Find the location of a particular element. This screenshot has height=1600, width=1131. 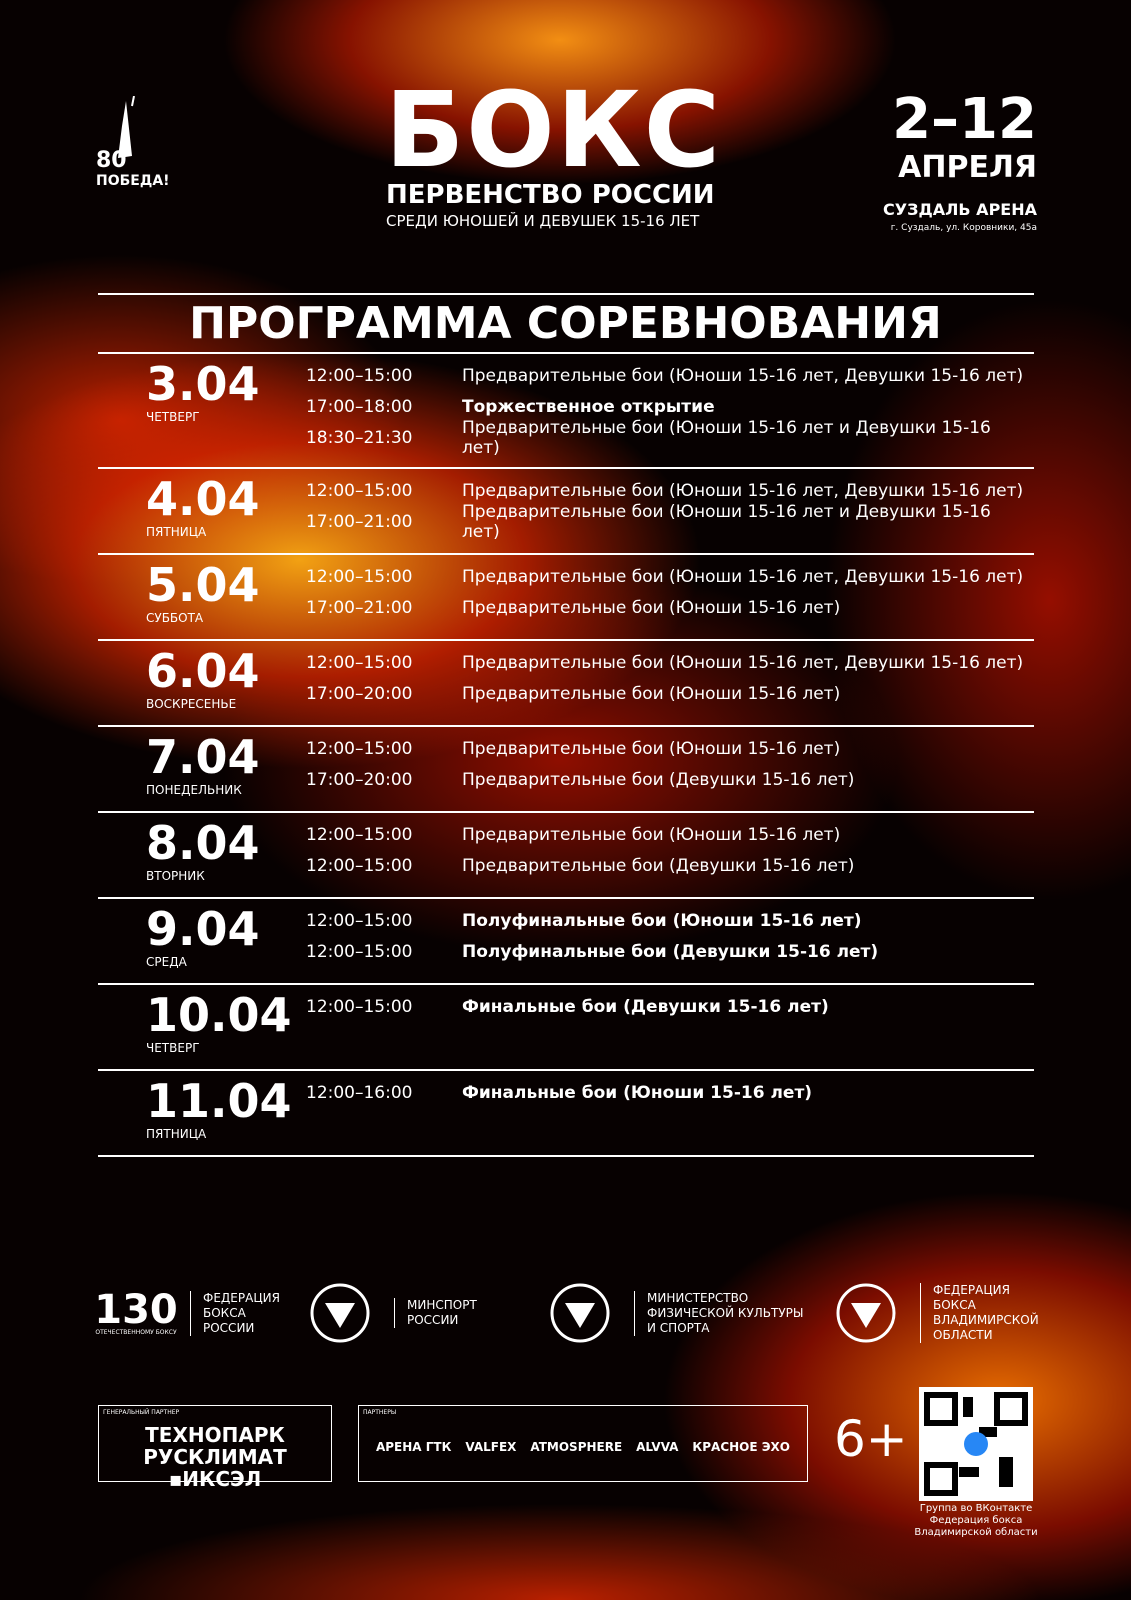

date: 6.04 is located at coordinates (203, 671).